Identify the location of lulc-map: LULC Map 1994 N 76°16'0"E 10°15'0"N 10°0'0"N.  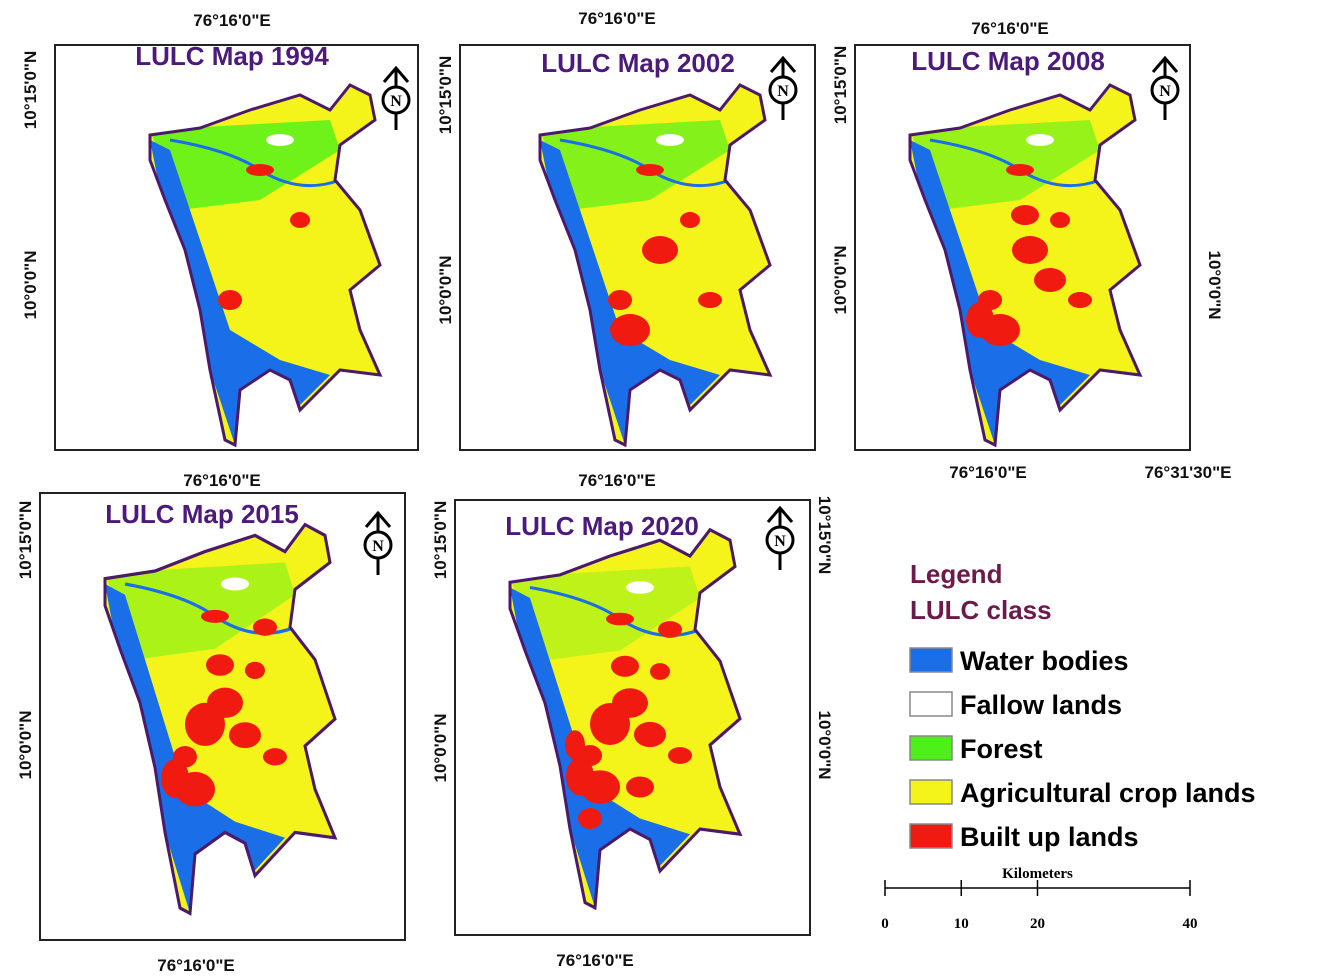
(220, 231).